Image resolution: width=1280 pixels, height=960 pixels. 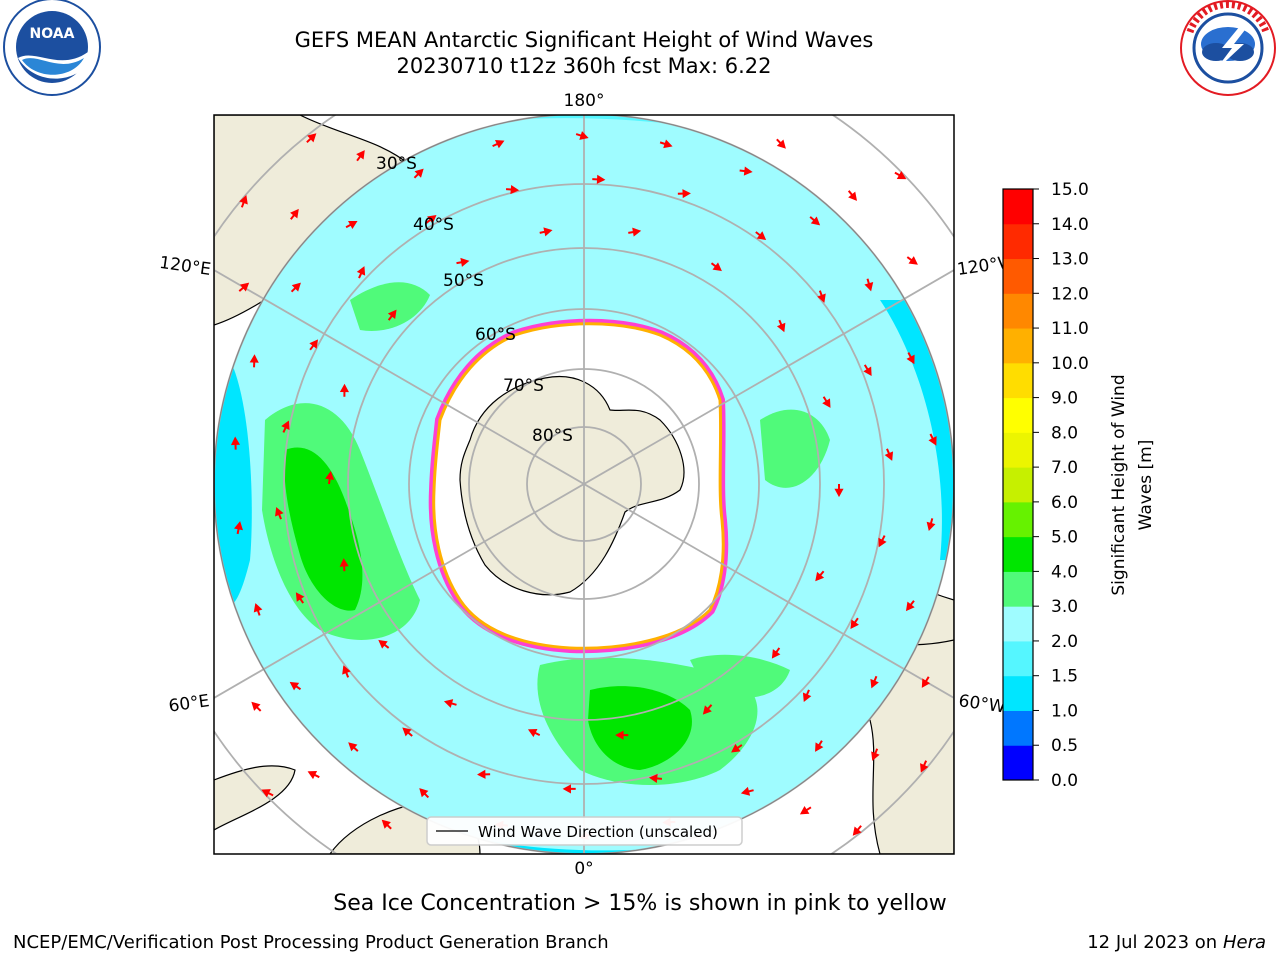 What do you see at coordinates (584, 66) in the screenshot?
I see `chart-subtitle: 20230710 t12z 360h fcst Max: 6.22` at bounding box center [584, 66].